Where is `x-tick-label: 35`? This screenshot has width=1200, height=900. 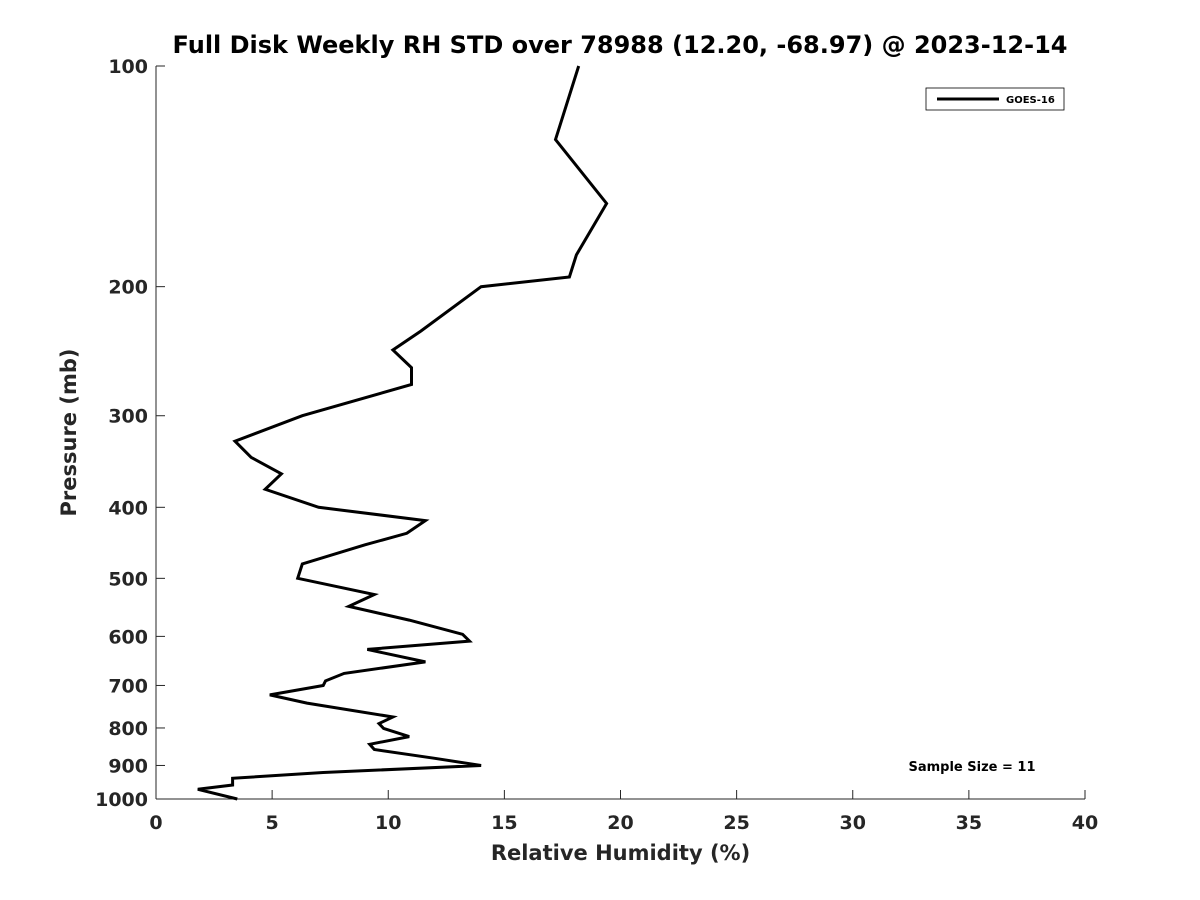
x-tick-label: 35 is located at coordinates (969, 823).